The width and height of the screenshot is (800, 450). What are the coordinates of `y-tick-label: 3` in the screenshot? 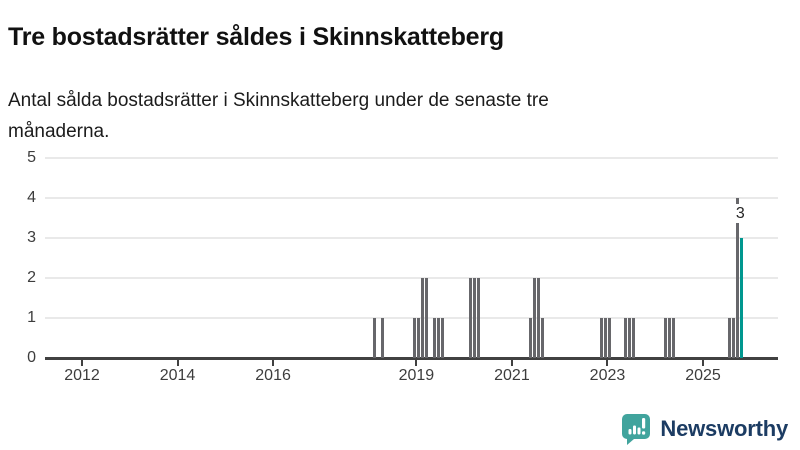 It's located at (31, 237).